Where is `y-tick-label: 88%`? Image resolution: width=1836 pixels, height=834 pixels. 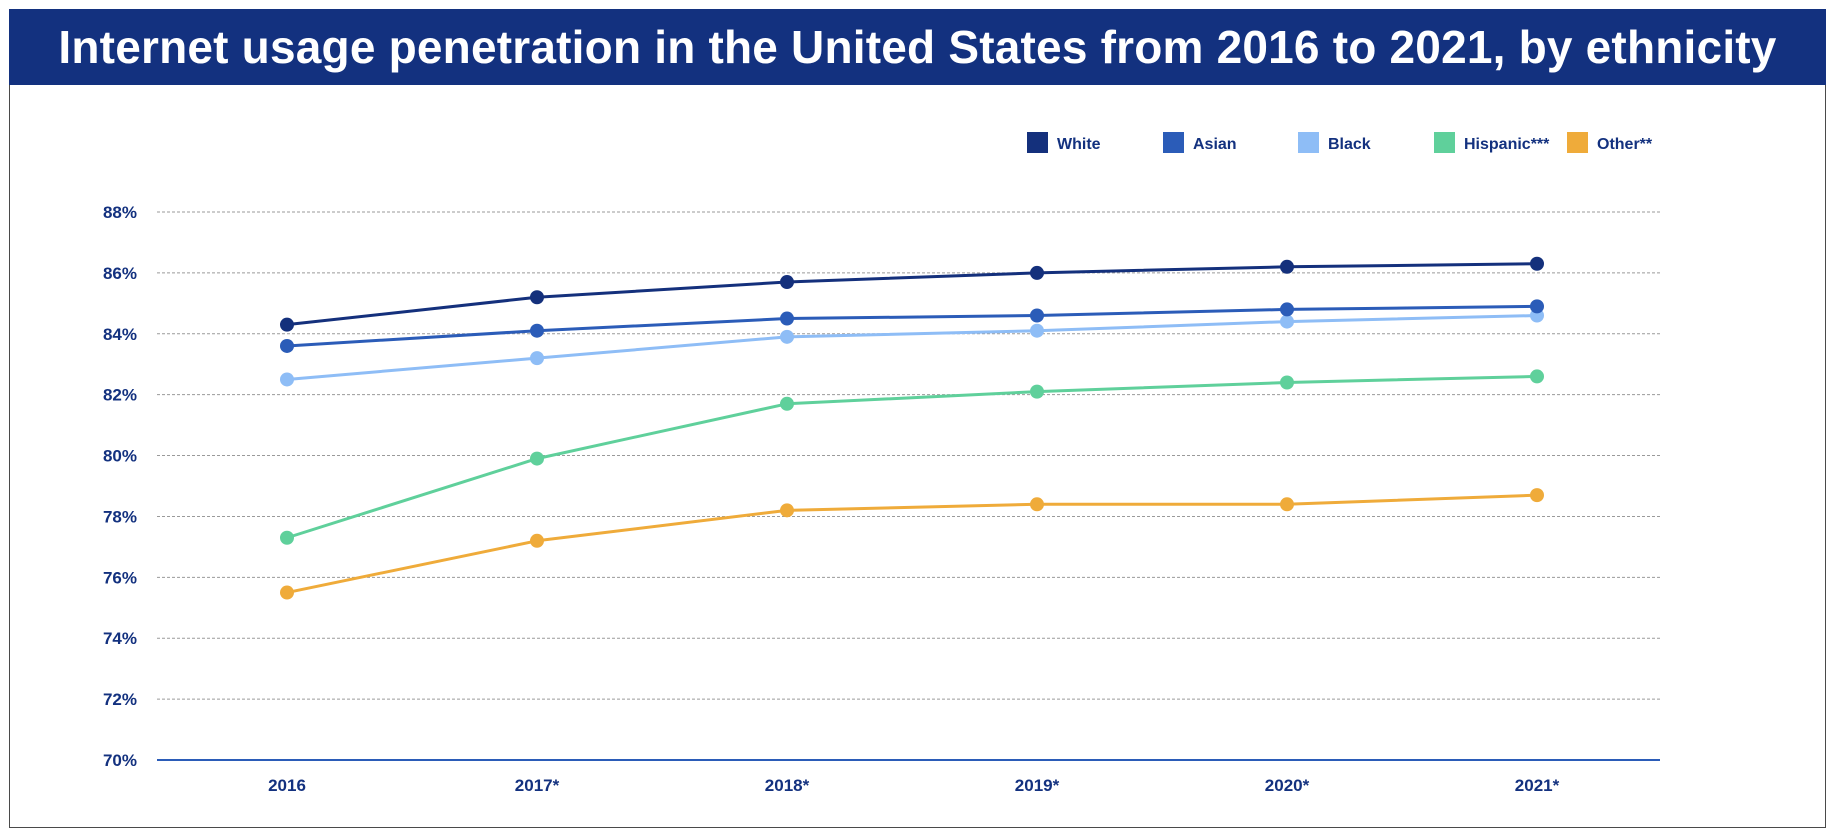 y-tick-label: 88% is located at coordinates (120, 212).